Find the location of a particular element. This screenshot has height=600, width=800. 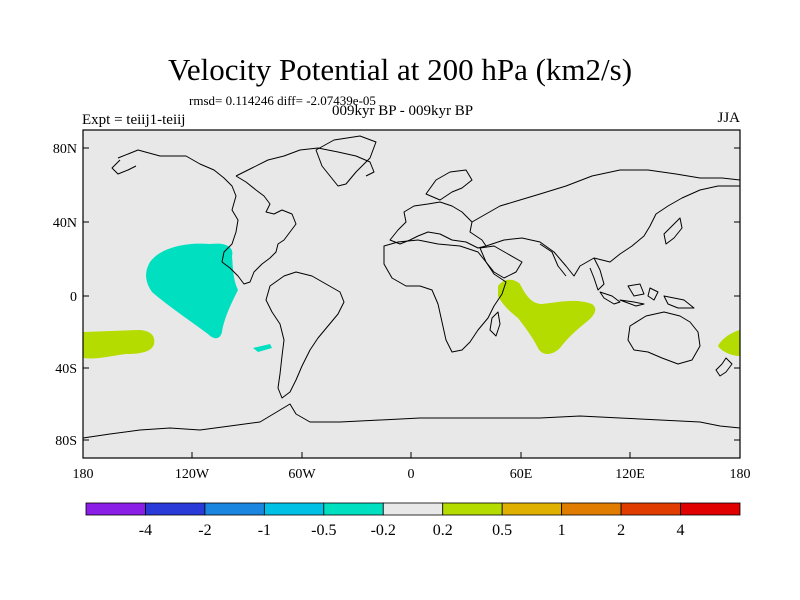

lon-label-0: 0 is located at coordinates (411, 474).